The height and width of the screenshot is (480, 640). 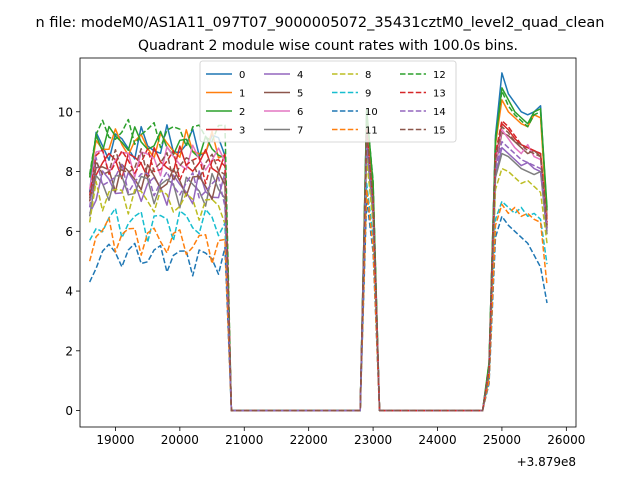 I want to click on legend-label-15: 15, so click(x=439, y=131).